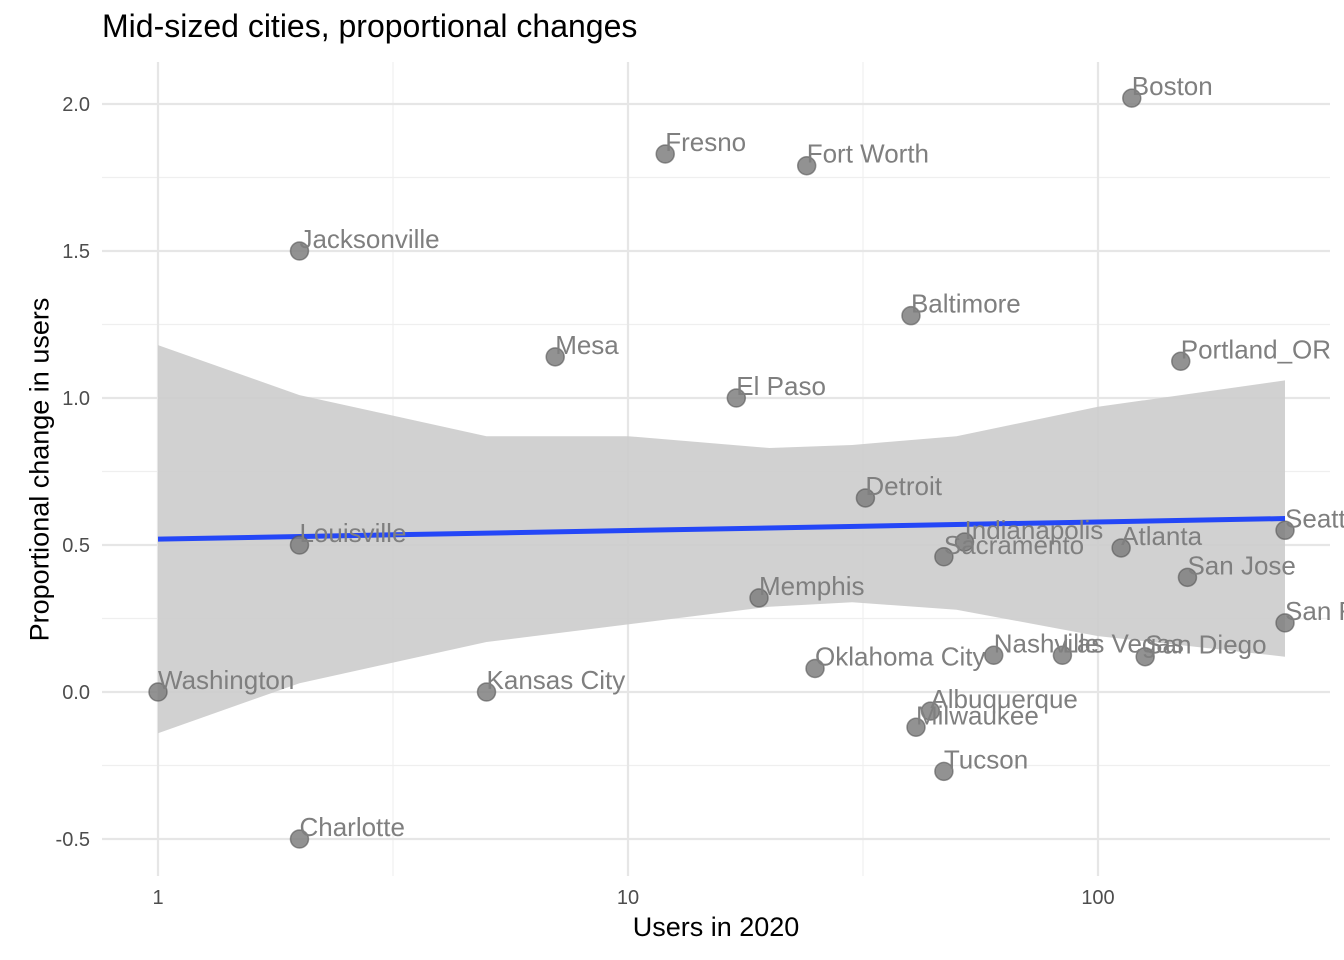 The height and width of the screenshot is (960, 1344). Describe the element at coordinates (1241, 565) in the screenshot. I see `point-label: San Jose` at that location.